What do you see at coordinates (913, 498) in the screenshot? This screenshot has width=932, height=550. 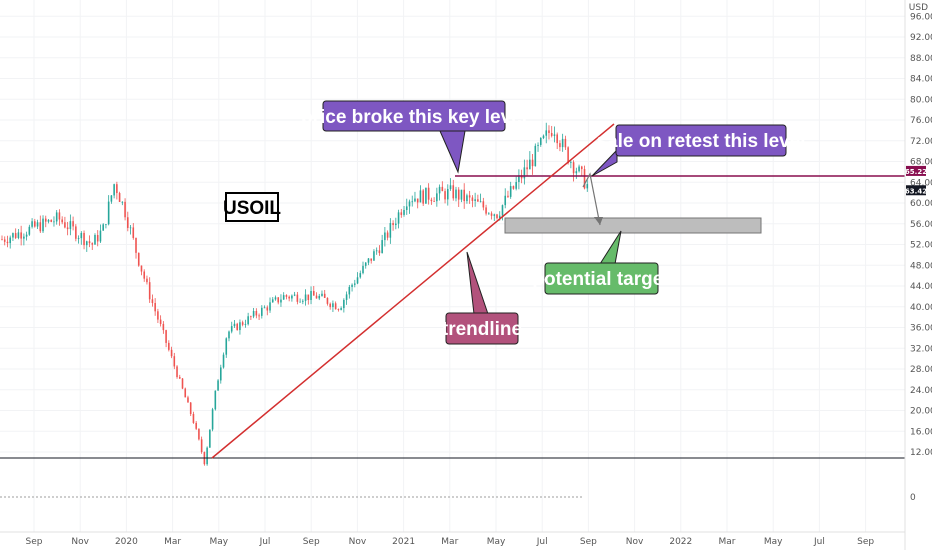 I see `indicator-zero-label: 0` at bounding box center [913, 498].